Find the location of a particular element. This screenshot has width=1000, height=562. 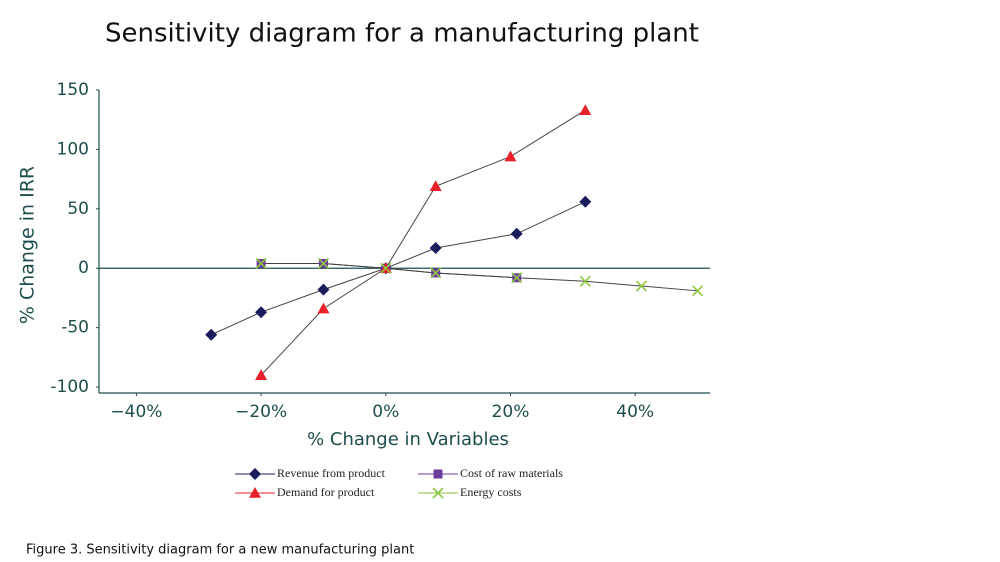

legend-label: Demand for product is located at coordinates (326, 492).